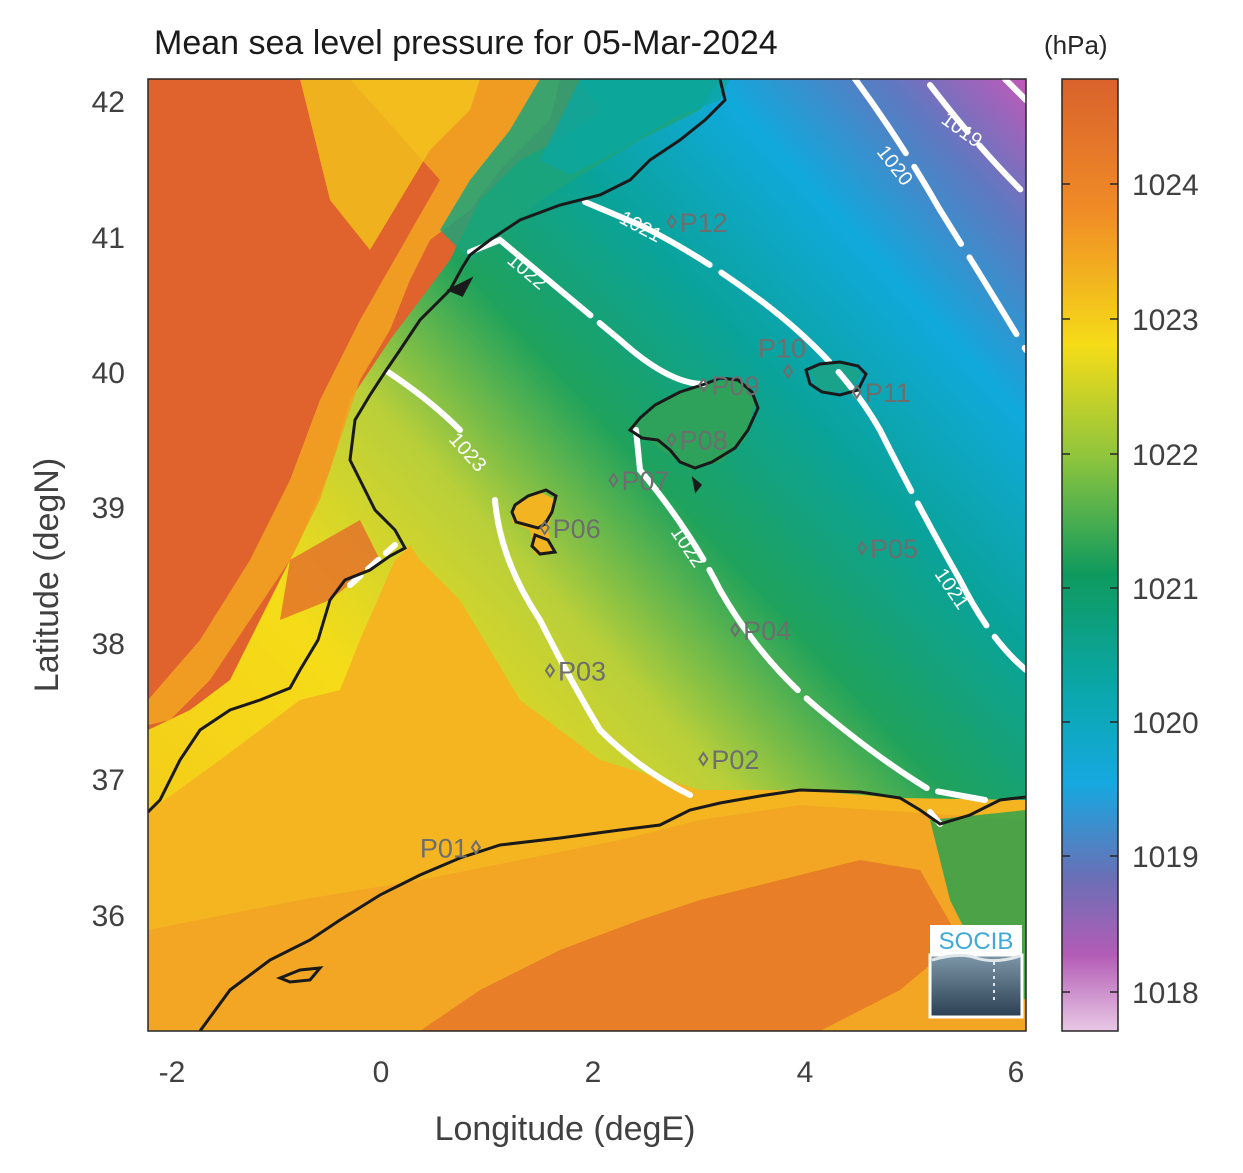 Image resolution: width=1243 pixels, height=1173 pixels. Describe the element at coordinates (108, 644) in the screenshot. I see `y-tick: 38` at that location.